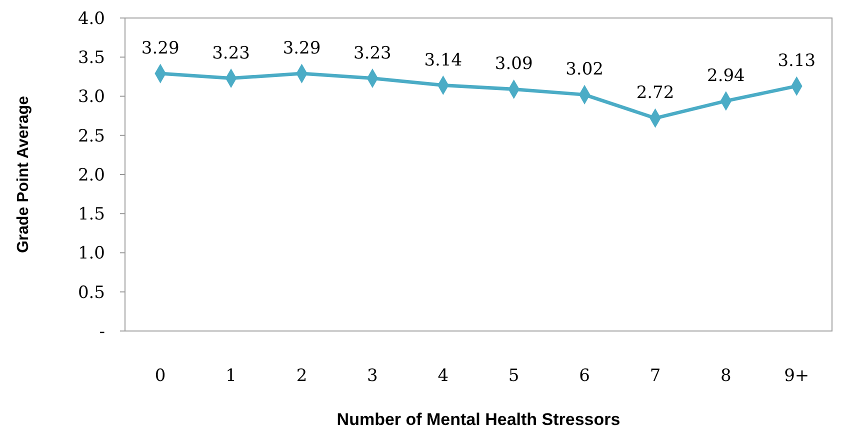 This screenshot has height=437, width=848. What do you see at coordinates (514, 376) in the screenshot?
I see `x-tick-label: 5` at bounding box center [514, 376].